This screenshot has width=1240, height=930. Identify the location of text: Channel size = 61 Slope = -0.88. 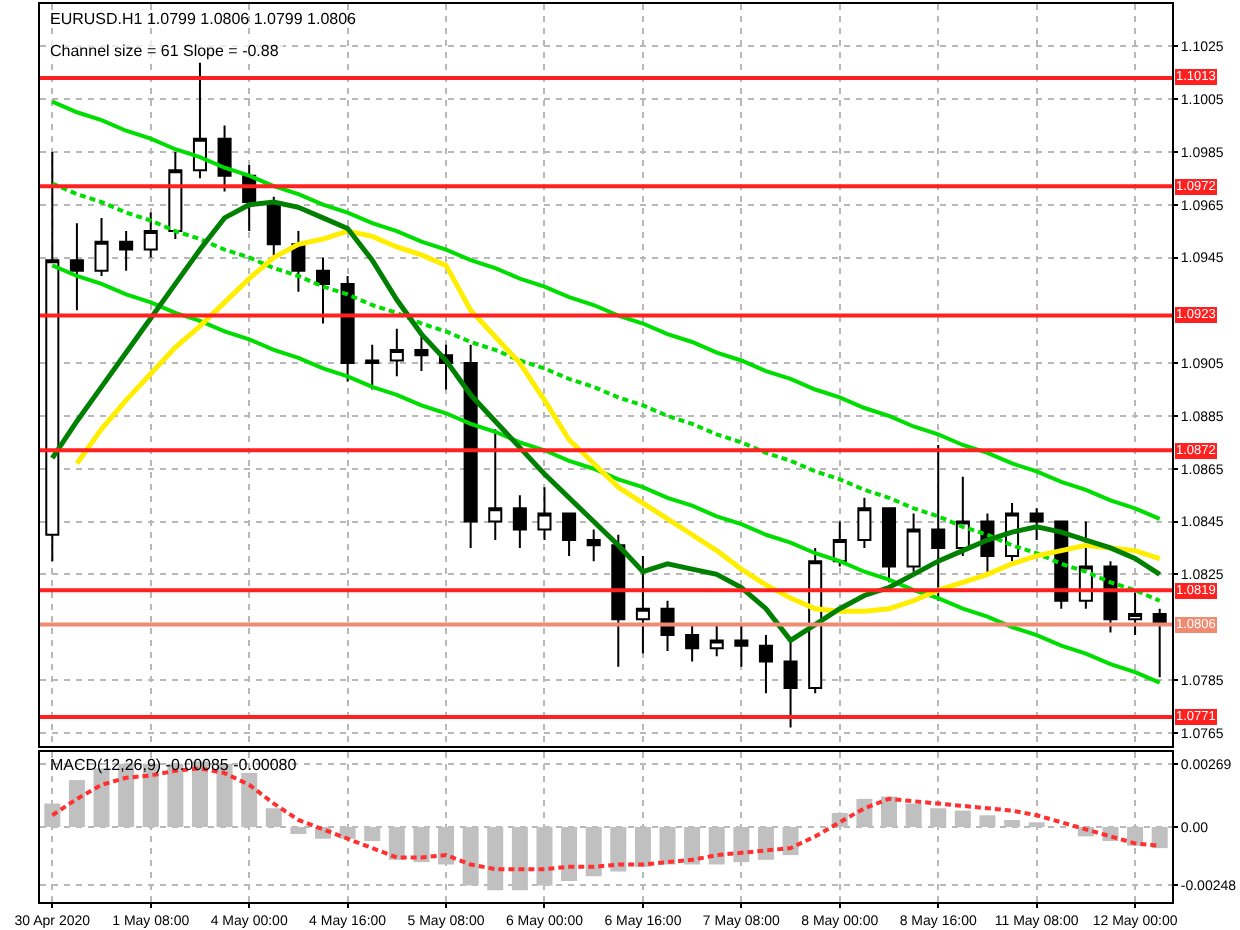
(165, 51).